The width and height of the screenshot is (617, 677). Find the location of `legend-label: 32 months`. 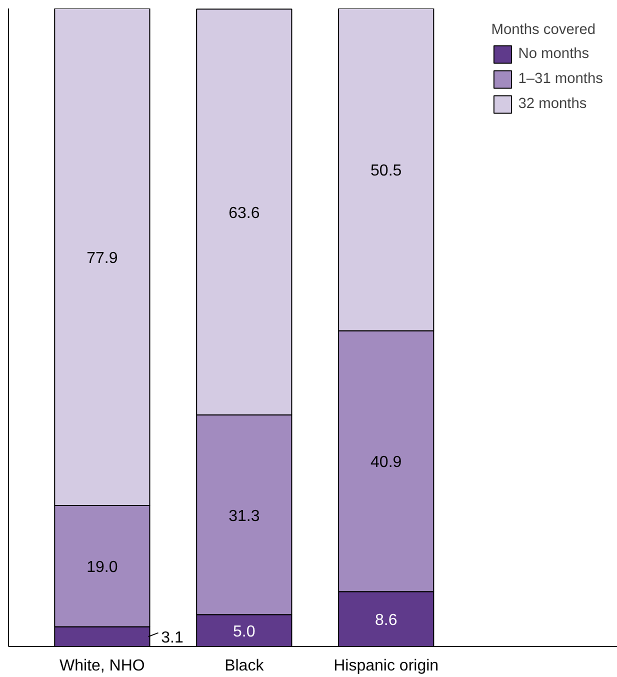

legend-label: 32 months is located at coordinates (552, 104).